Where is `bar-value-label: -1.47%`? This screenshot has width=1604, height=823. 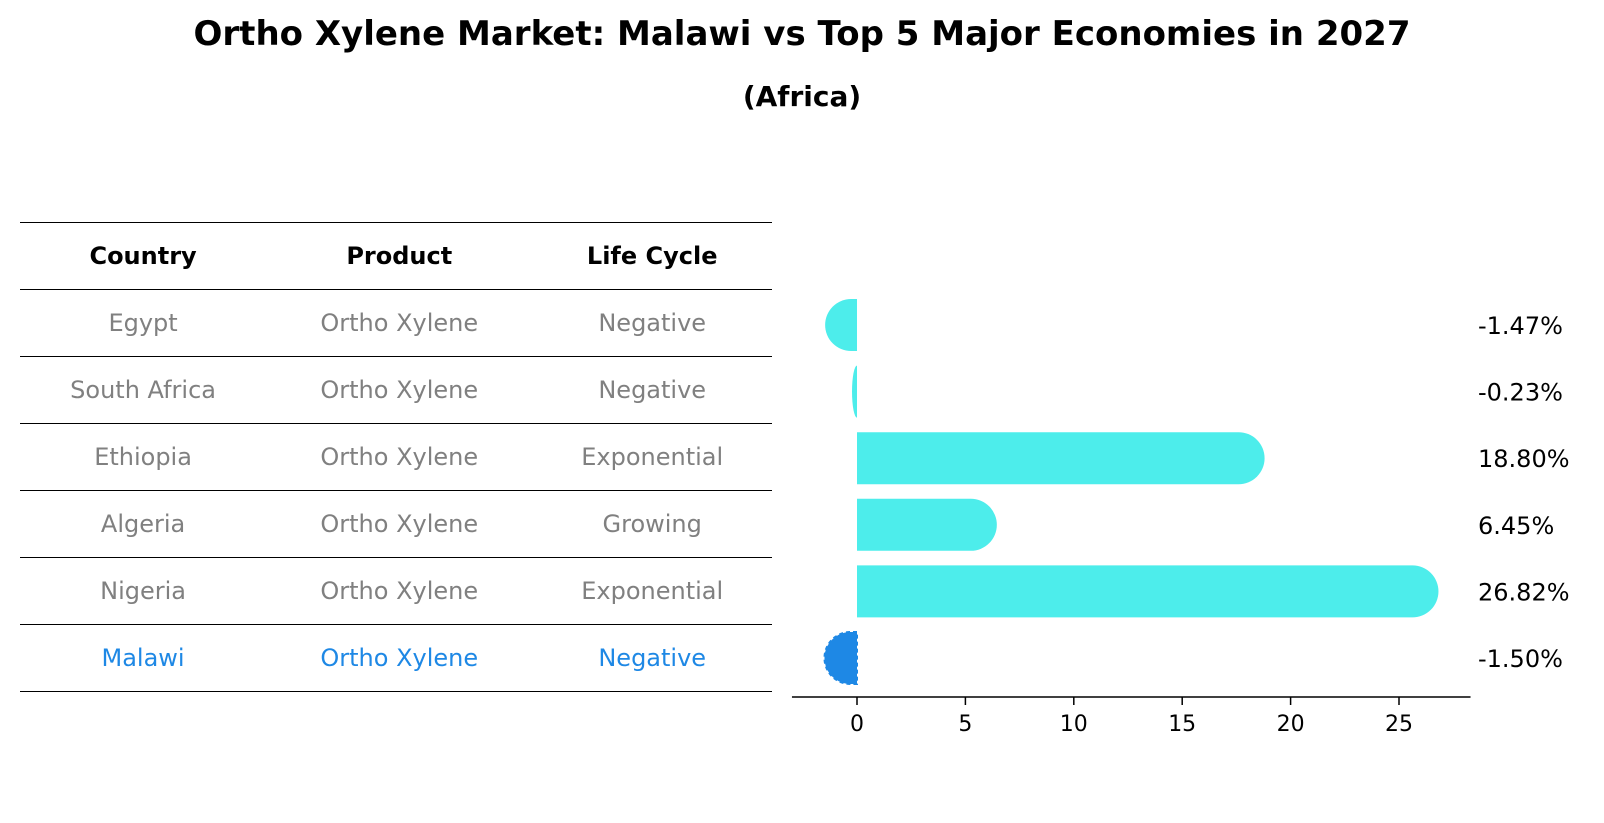
bar-value-label: -1.47% is located at coordinates (1520, 326).